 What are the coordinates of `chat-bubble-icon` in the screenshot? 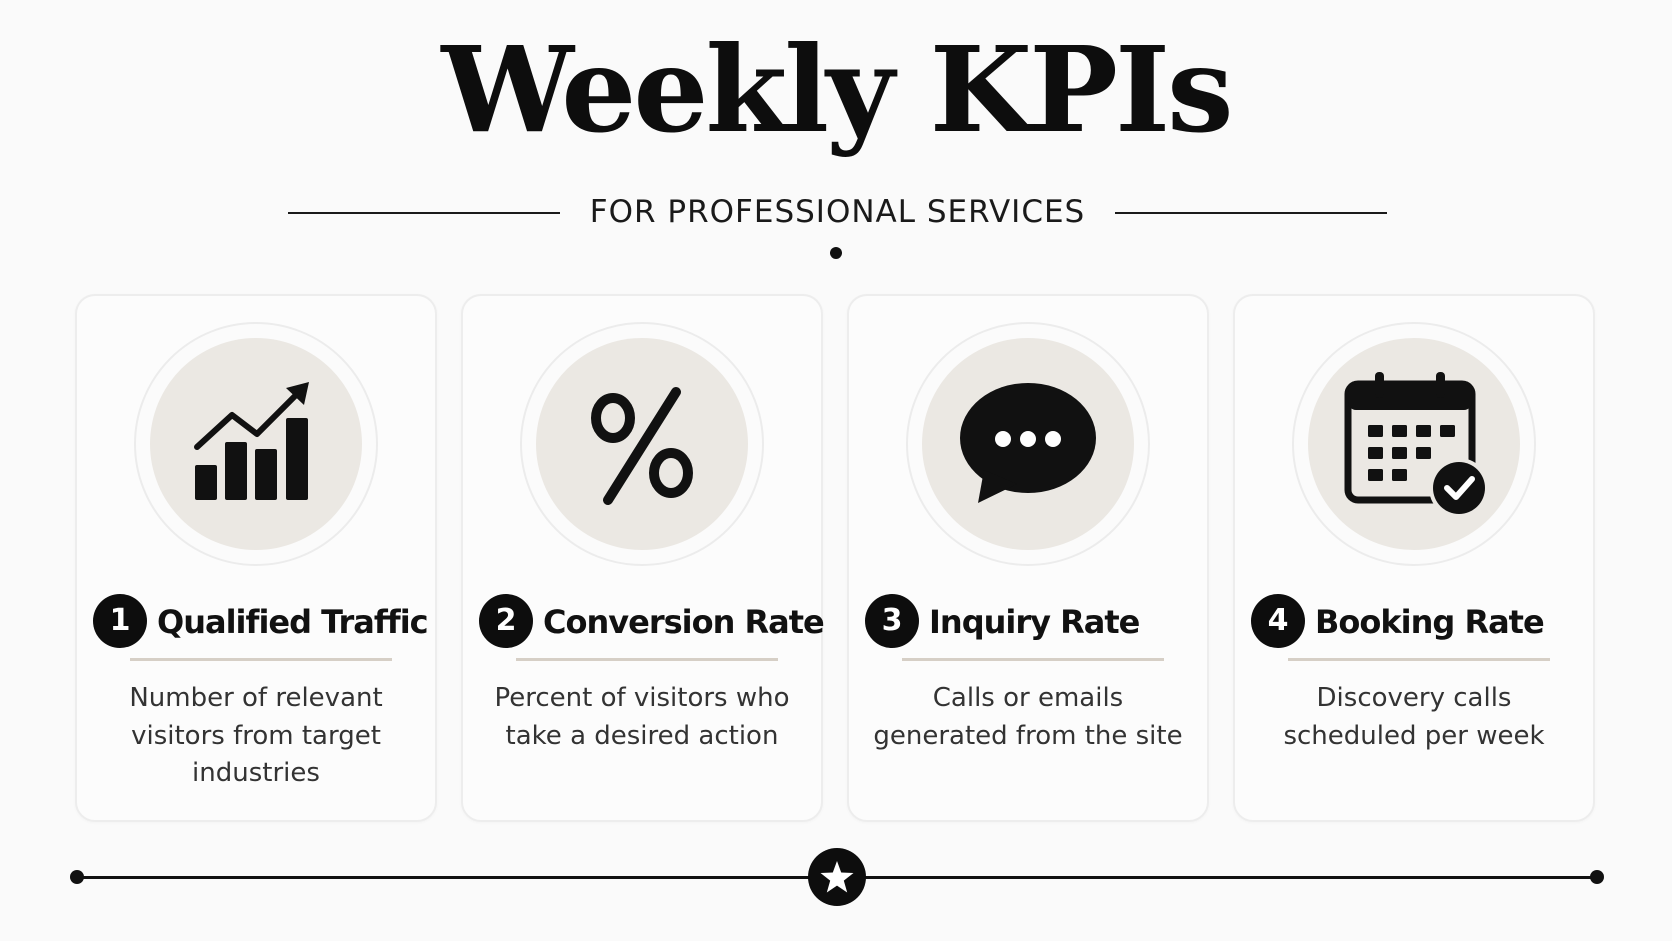 It's located at (1028, 444).